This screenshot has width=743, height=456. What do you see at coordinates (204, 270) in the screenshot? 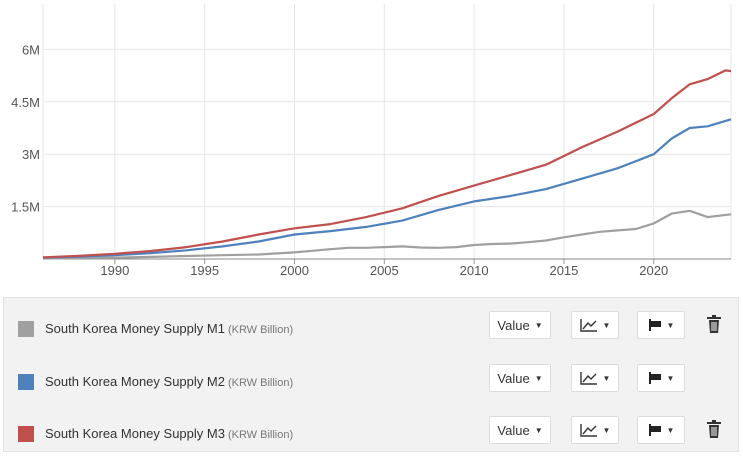
I see `x-tick-label: 1995` at bounding box center [204, 270].